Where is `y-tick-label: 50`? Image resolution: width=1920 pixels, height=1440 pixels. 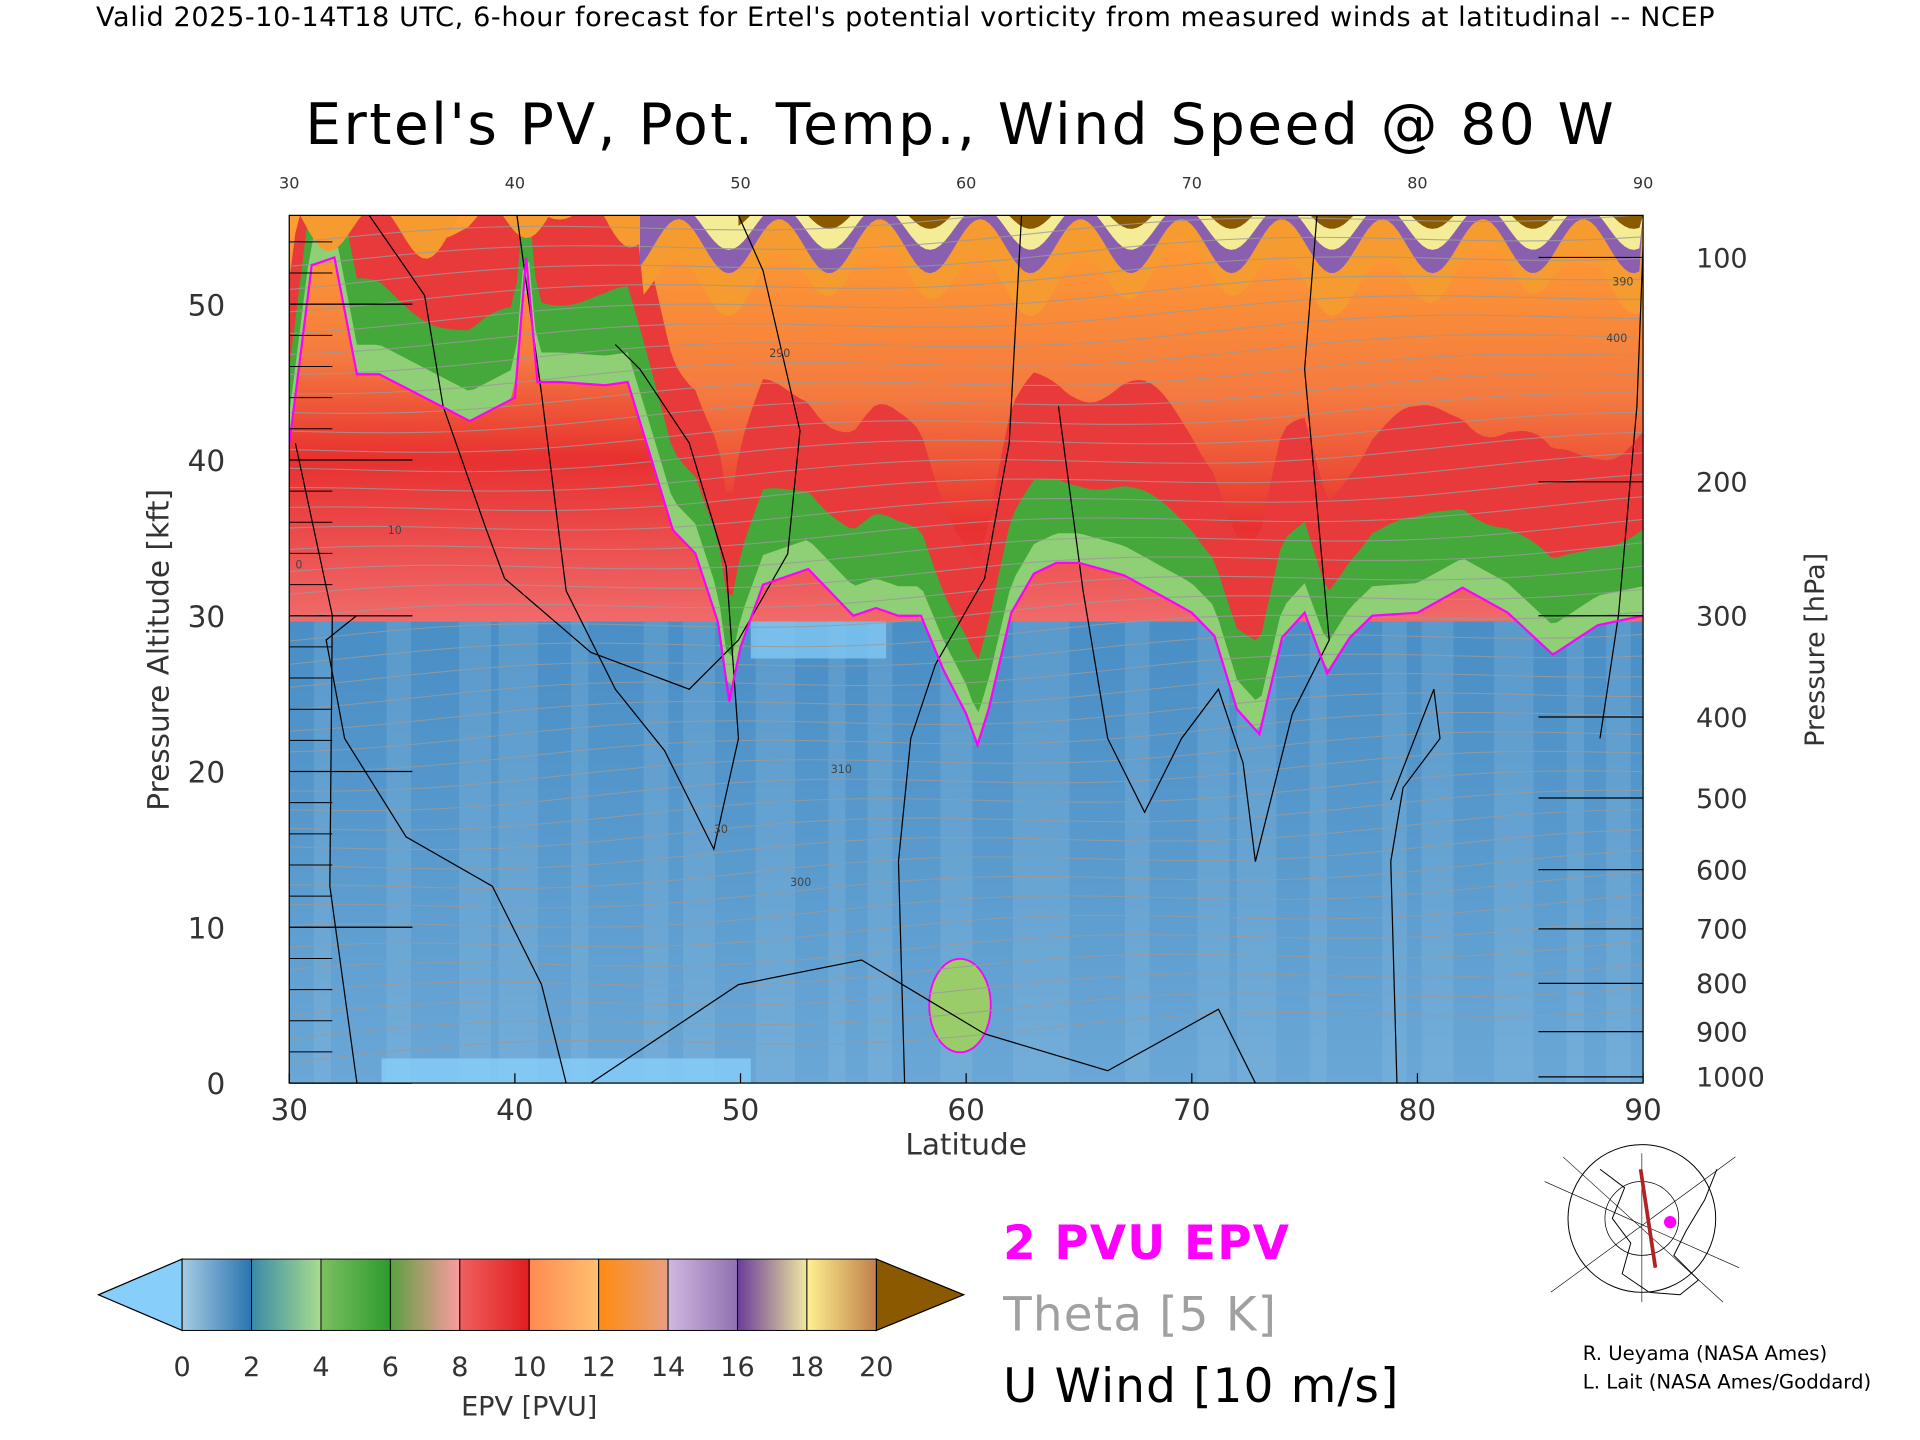
y-tick-label: 50 is located at coordinates (207, 305).